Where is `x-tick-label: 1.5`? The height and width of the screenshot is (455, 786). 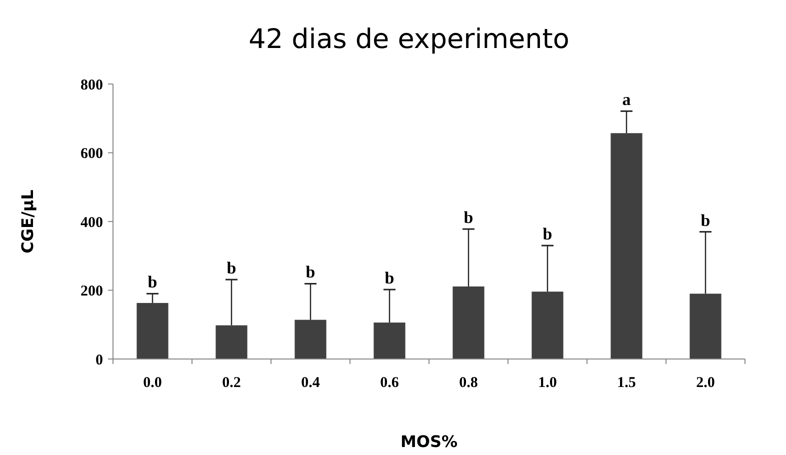 x-tick-label: 1.5 is located at coordinates (626, 383).